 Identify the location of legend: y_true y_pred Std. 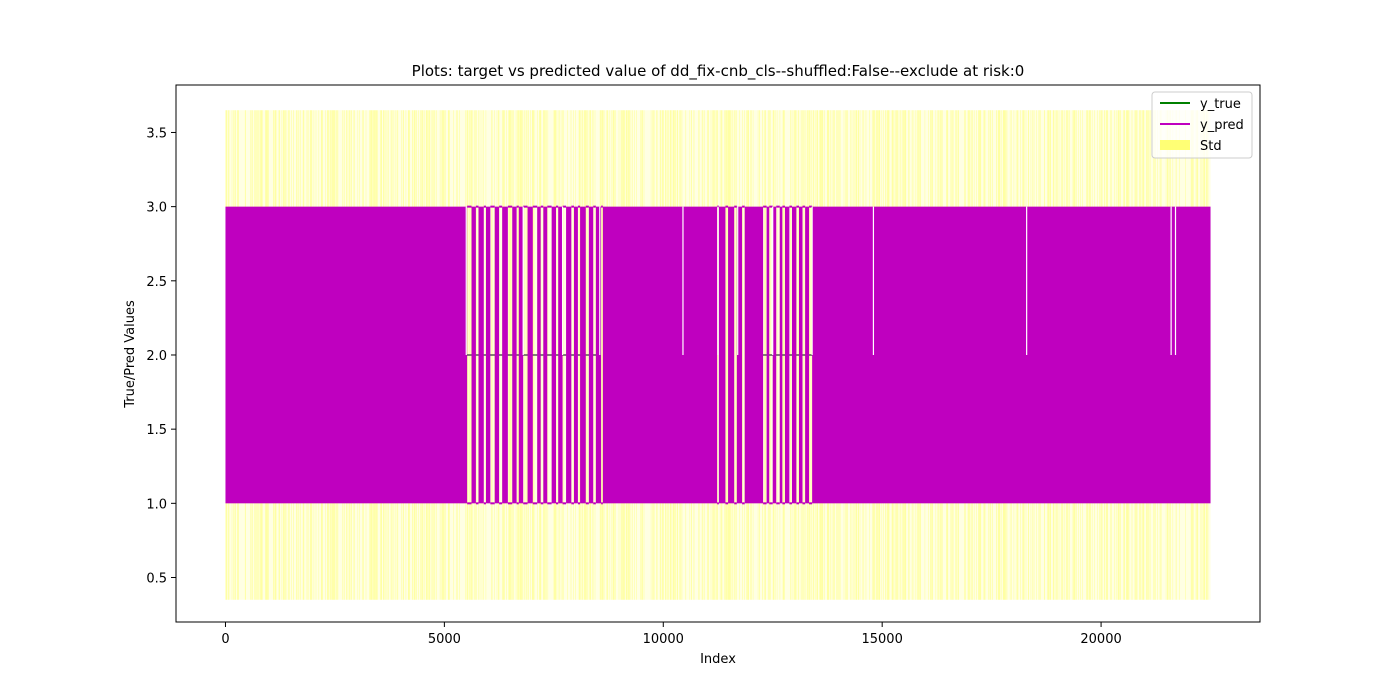
(1202, 125).